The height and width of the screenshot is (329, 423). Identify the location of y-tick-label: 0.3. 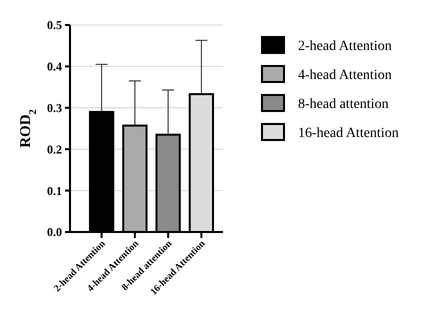
(54, 108).